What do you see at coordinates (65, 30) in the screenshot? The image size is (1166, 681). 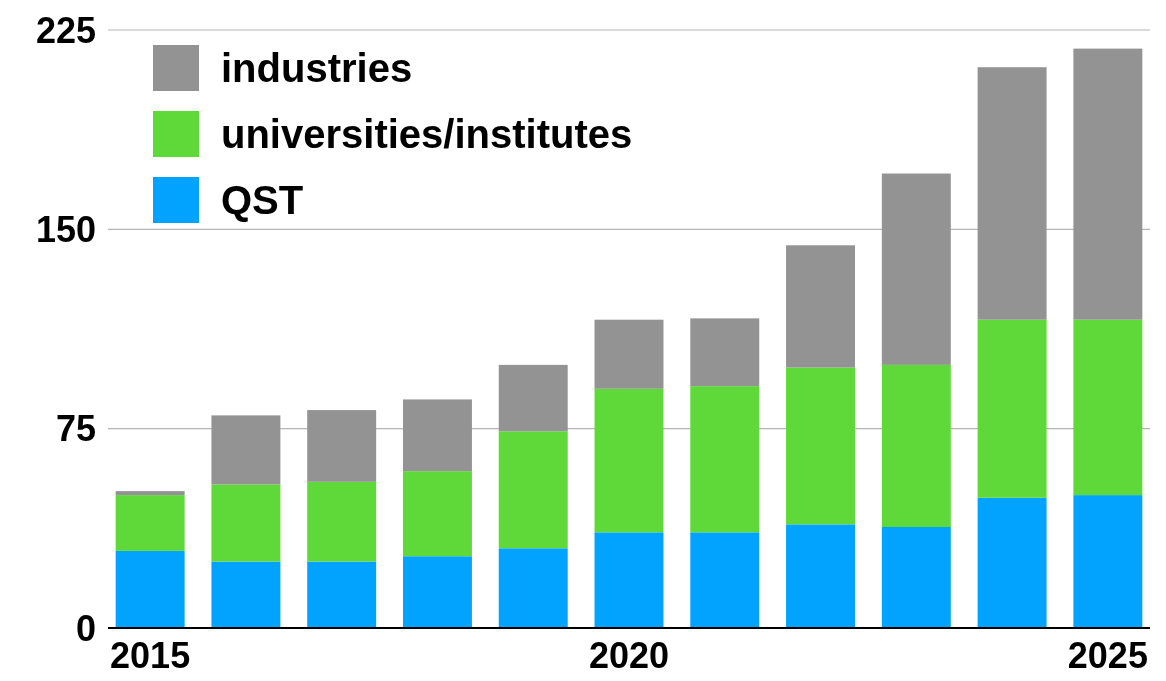 I see `y-tick-label: 225` at bounding box center [65, 30].